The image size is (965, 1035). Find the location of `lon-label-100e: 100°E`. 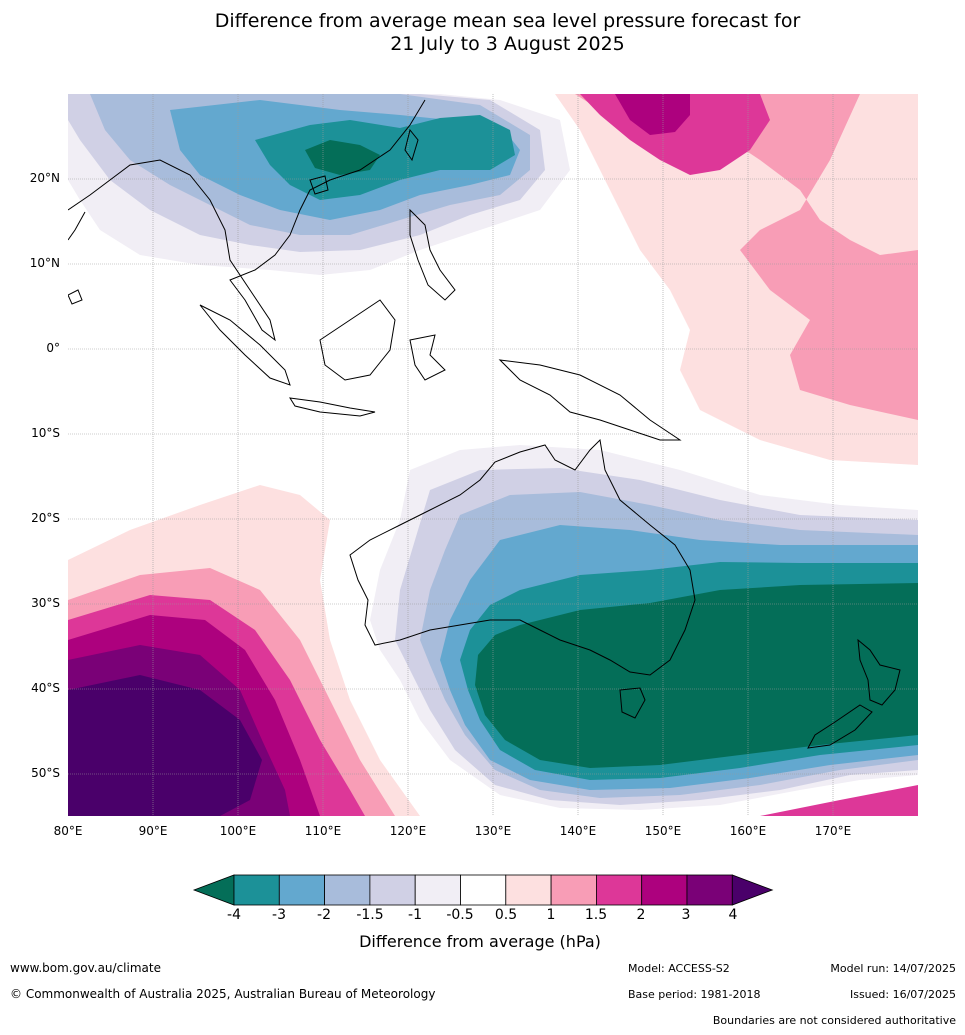

lon-label-100e: 100°E is located at coordinates (238, 831).